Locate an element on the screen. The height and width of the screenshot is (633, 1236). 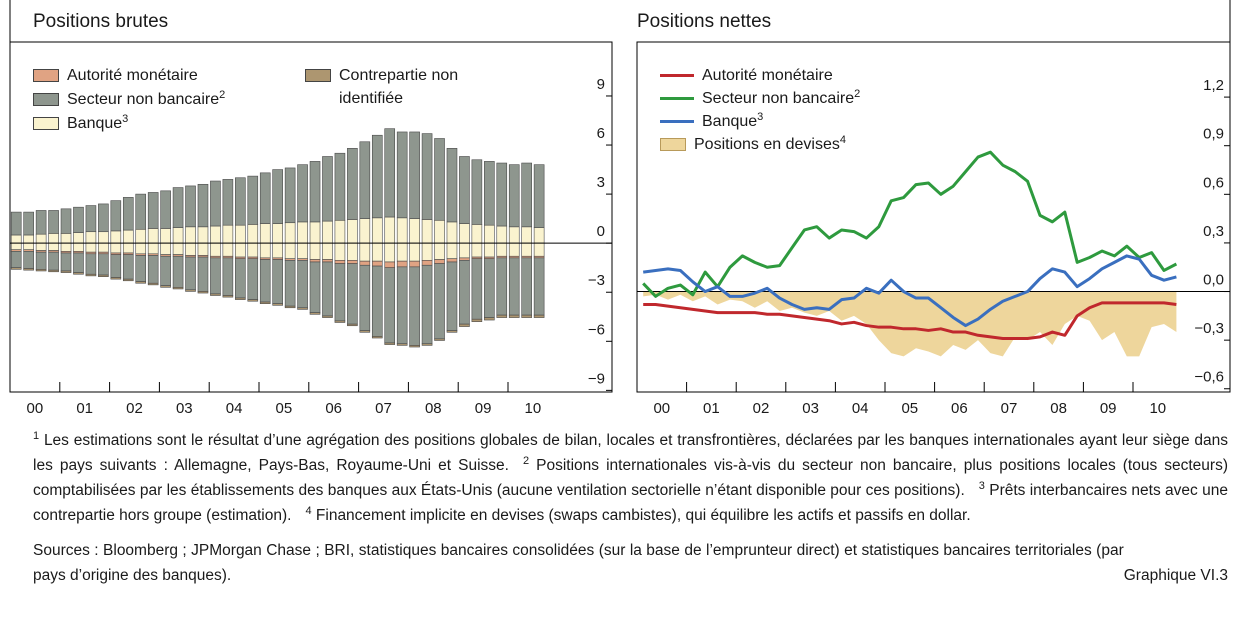
legend-text: Autorité monétaire is located at coordinates (767, 75).